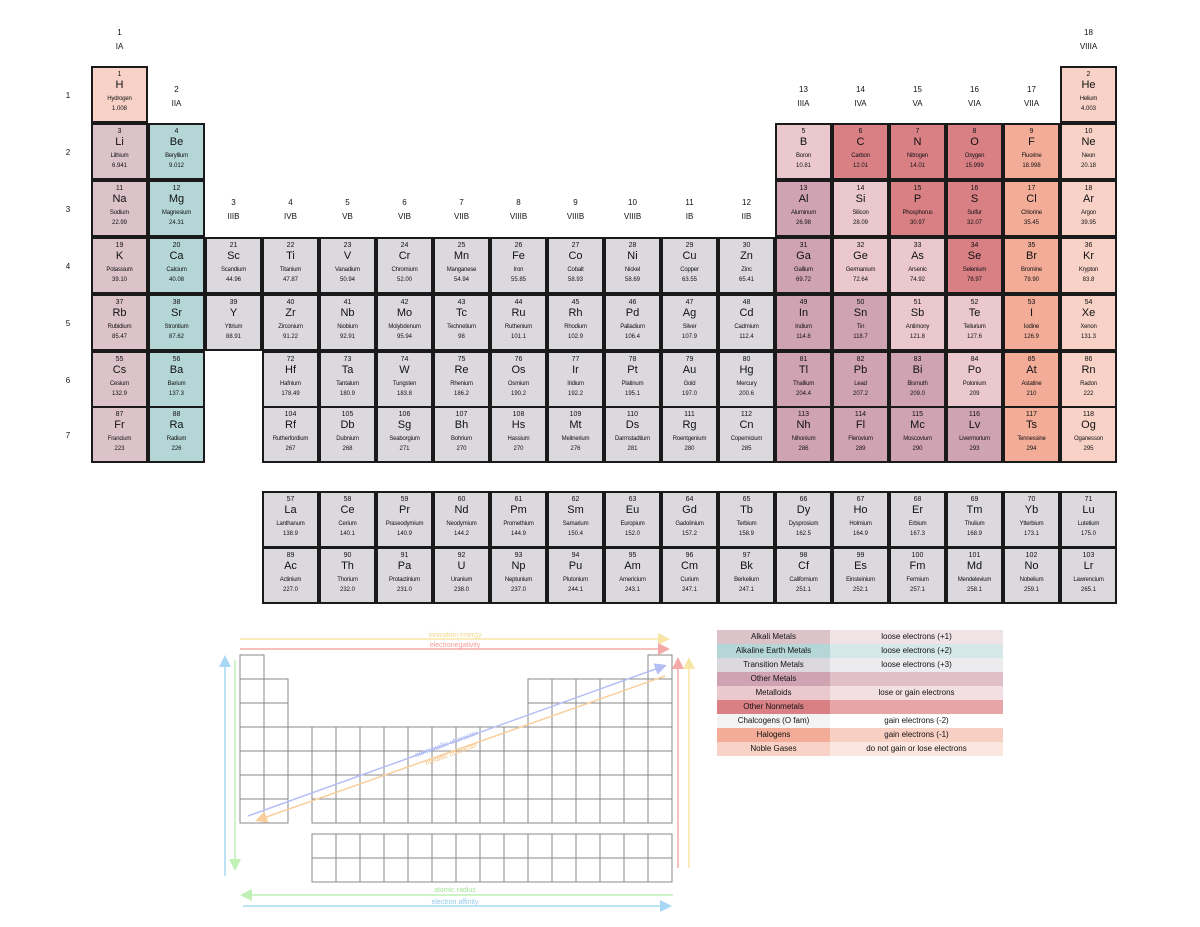 Image resolution: width=1200 pixels, height=927 pixels. I want to click on element-cell-bi: 83 Bi Bismuth 209.0, so click(917, 379).